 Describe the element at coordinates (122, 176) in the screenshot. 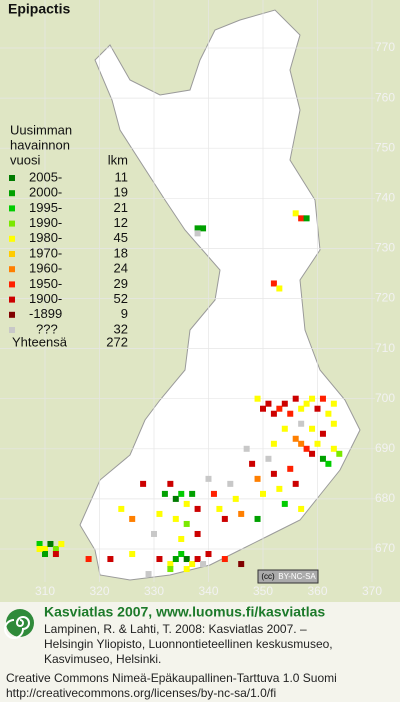

I see `legend-count: 11` at that location.